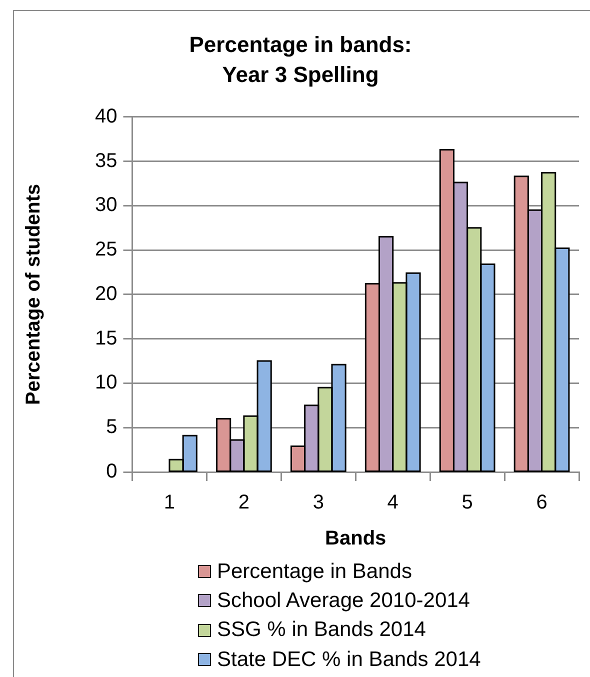 The width and height of the screenshot is (590, 677). Describe the element at coordinates (112, 427) in the screenshot. I see `y-tick-label: 5` at that location.